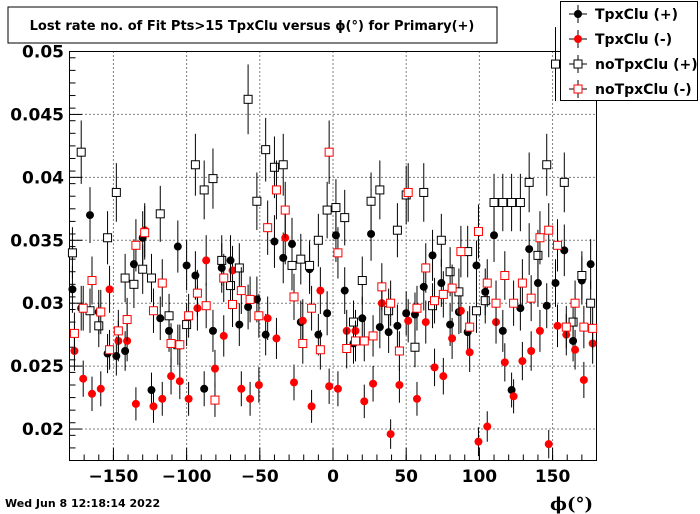 The height and width of the screenshot is (514, 700). Describe the element at coordinates (114, 477) in the screenshot. I see `x-tick-label: −150` at that location.